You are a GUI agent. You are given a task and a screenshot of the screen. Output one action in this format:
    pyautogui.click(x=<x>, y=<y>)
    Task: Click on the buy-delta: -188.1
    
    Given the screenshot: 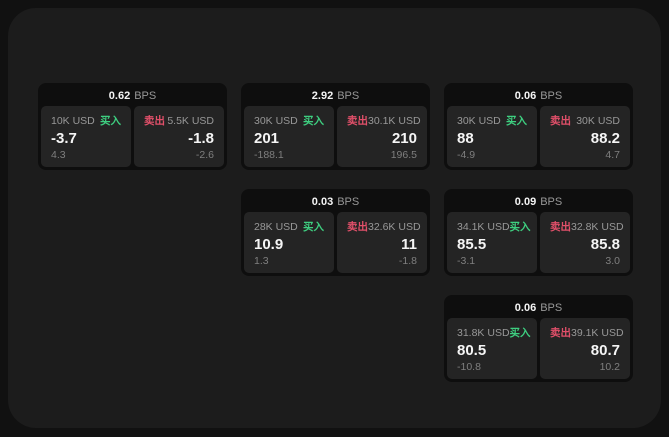 What is the action you would take?
    pyautogui.click(x=269, y=155)
    